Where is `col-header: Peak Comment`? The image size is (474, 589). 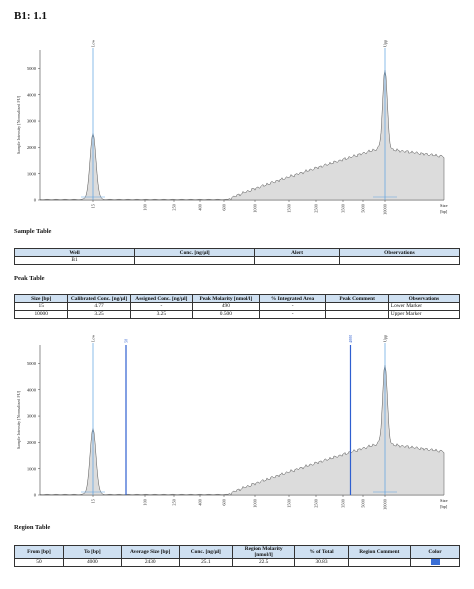
col-header: Peak Comment is located at coordinates (357, 298).